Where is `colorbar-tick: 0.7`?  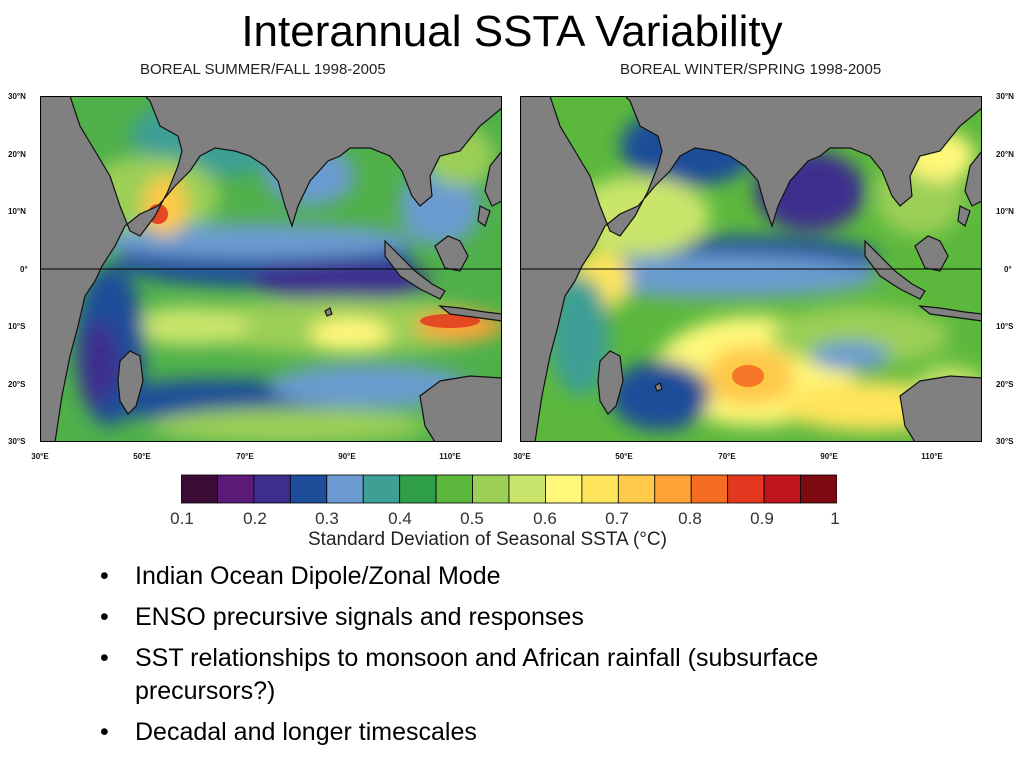
colorbar-tick: 0.7 is located at coordinates (617, 518).